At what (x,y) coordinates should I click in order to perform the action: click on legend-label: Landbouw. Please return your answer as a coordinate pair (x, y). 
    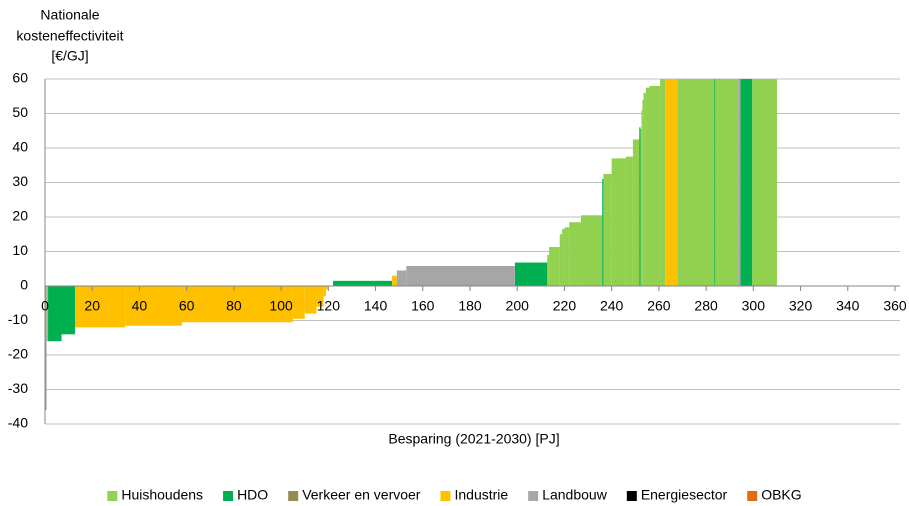
    Looking at the image, I should click on (575, 495).